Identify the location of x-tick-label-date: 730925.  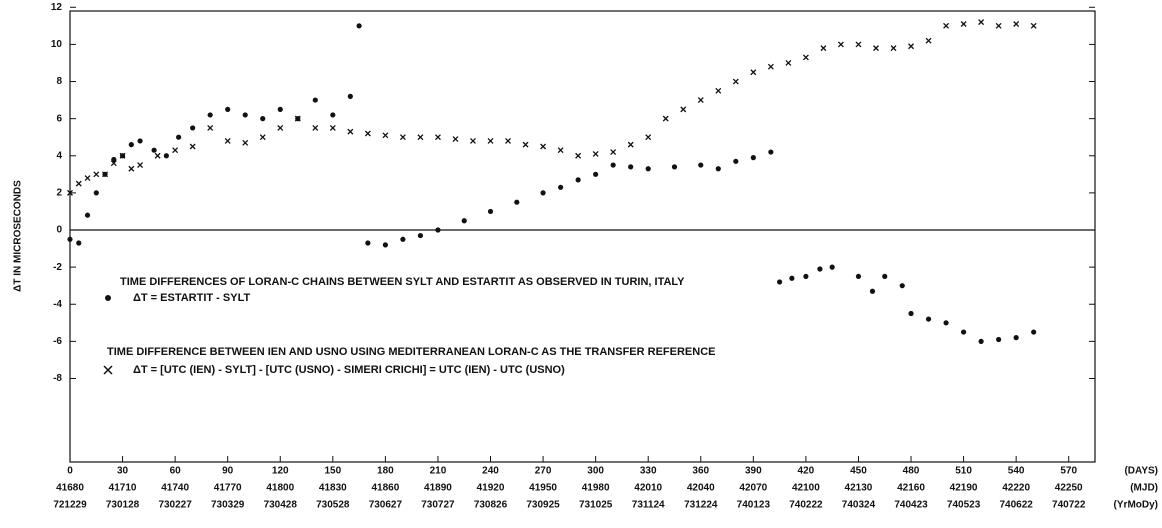
(543, 505).